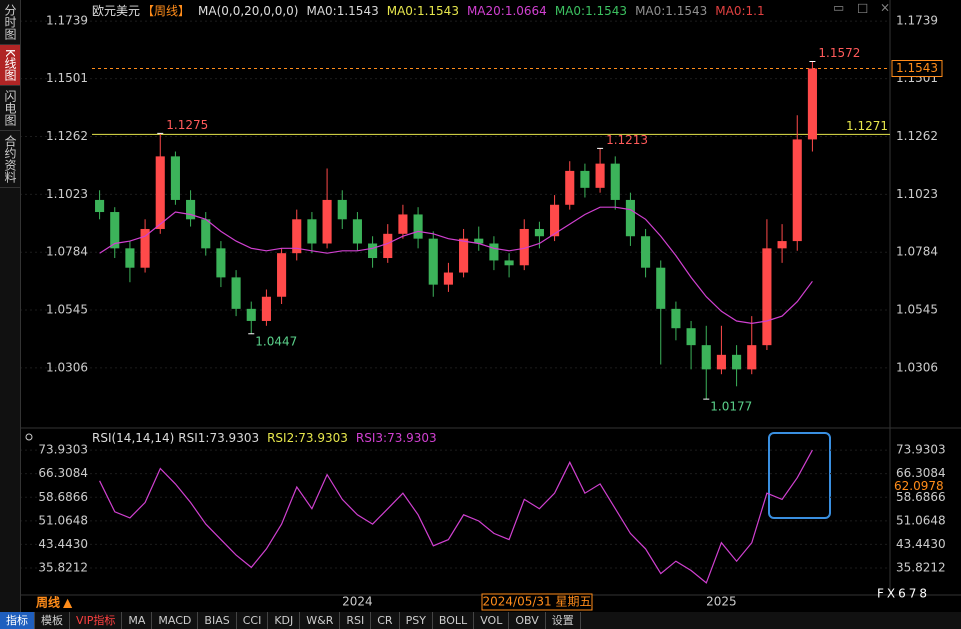 The width and height of the screenshot is (961, 629). What do you see at coordinates (284, 620) in the screenshot?
I see `toolbar-tab: KDJ` at bounding box center [284, 620].